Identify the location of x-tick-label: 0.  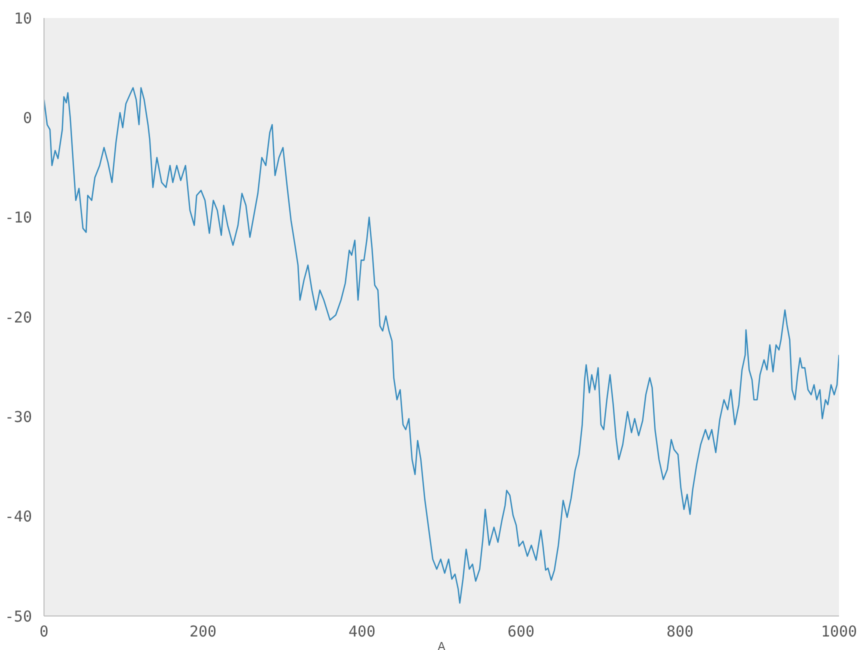
(44, 631).